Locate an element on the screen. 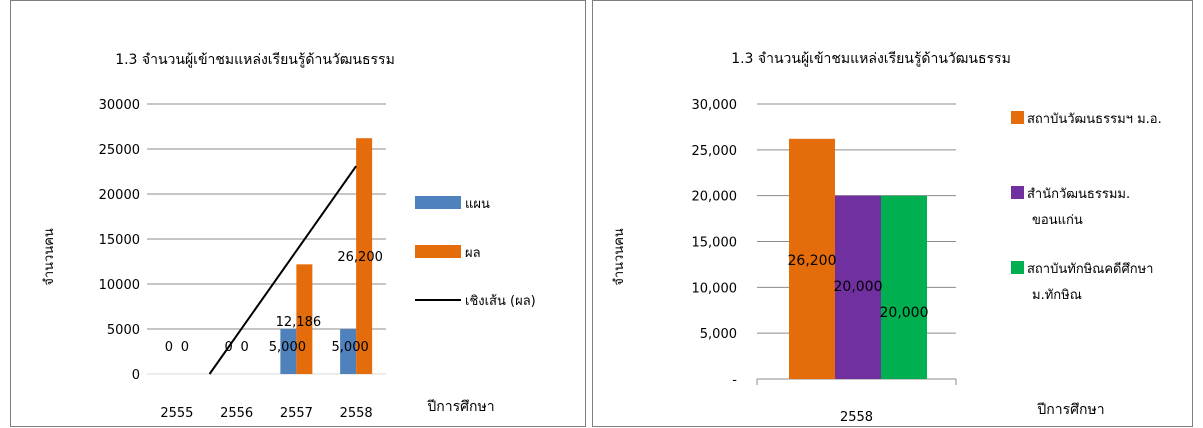 The image size is (1203, 428). y-tick-label: 30,000 is located at coordinates (715, 105).